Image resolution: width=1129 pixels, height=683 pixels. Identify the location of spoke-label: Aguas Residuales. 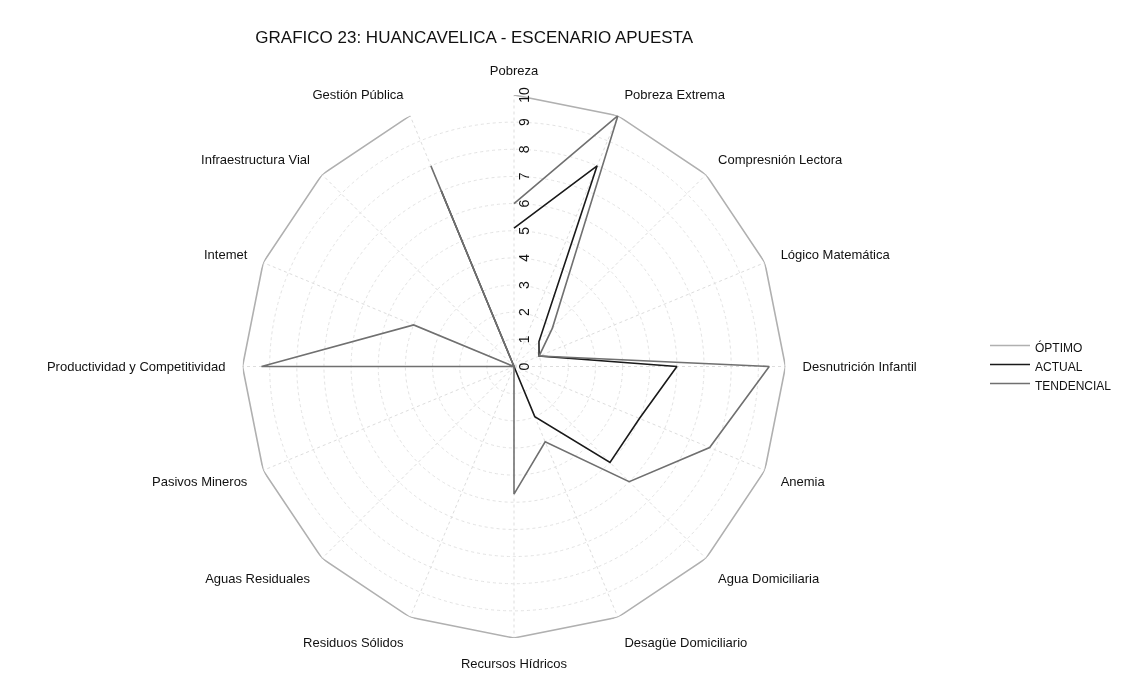
(258, 578).